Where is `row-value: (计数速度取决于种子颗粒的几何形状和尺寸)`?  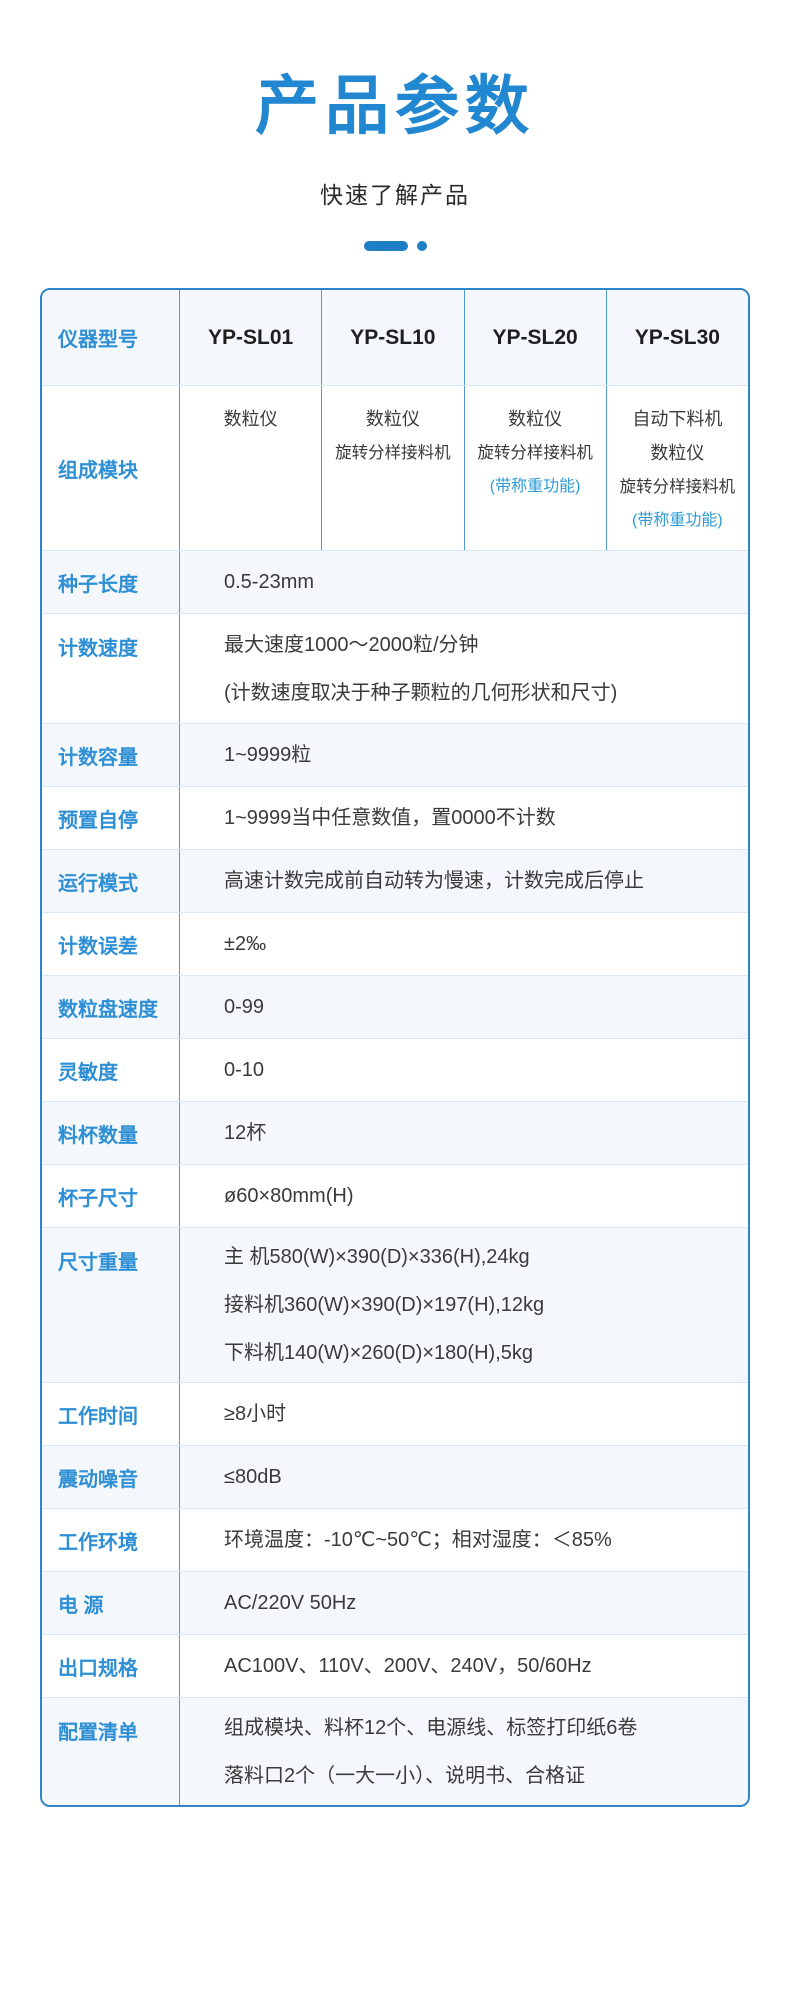 row-value: (计数速度取决于种子颗粒的几何形状和尺寸) is located at coordinates (421, 692).